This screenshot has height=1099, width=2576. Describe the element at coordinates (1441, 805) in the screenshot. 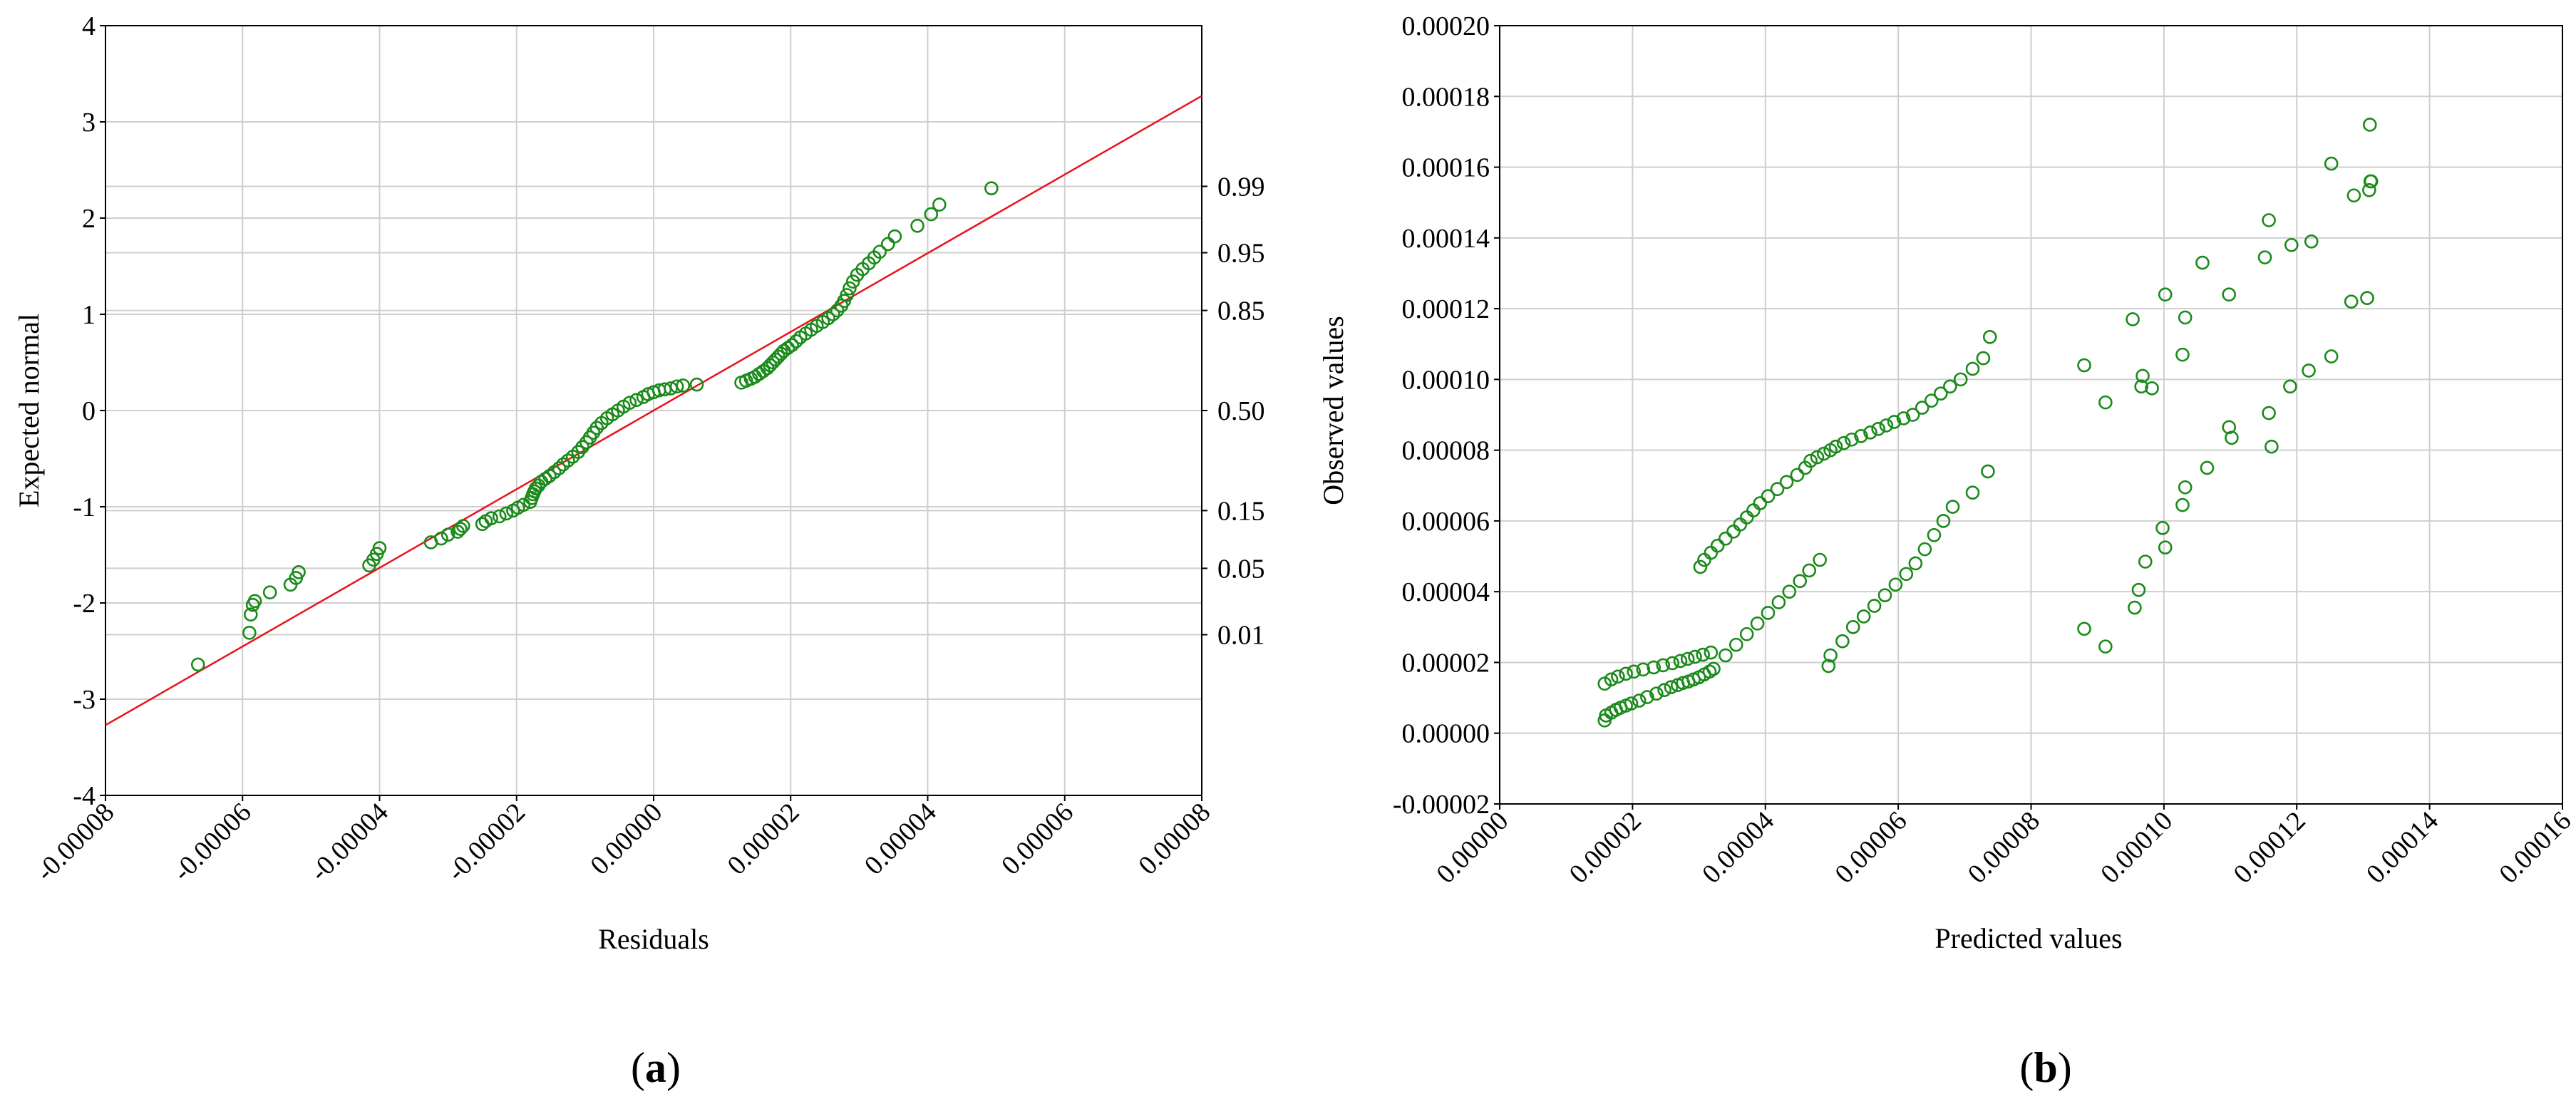

I see `b-ytick-label: -0.00002` at that location.